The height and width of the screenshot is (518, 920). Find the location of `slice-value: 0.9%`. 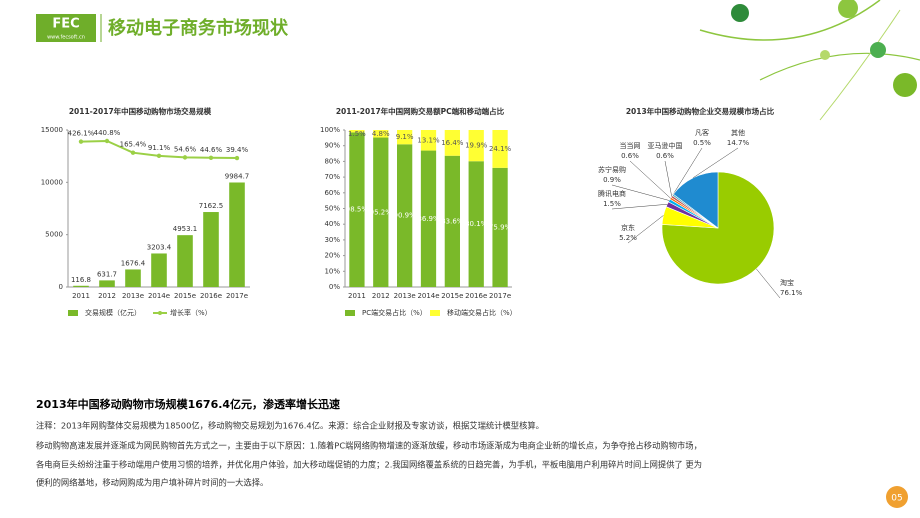

slice-value: 0.9% is located at coordinates (612, 180).